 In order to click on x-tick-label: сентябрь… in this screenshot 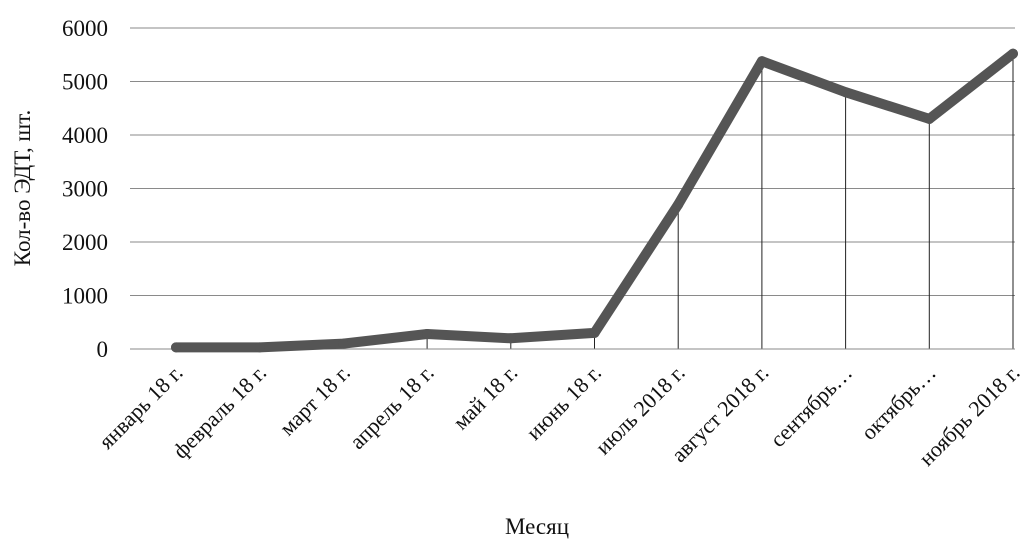, I will do `click(811, 406)`.